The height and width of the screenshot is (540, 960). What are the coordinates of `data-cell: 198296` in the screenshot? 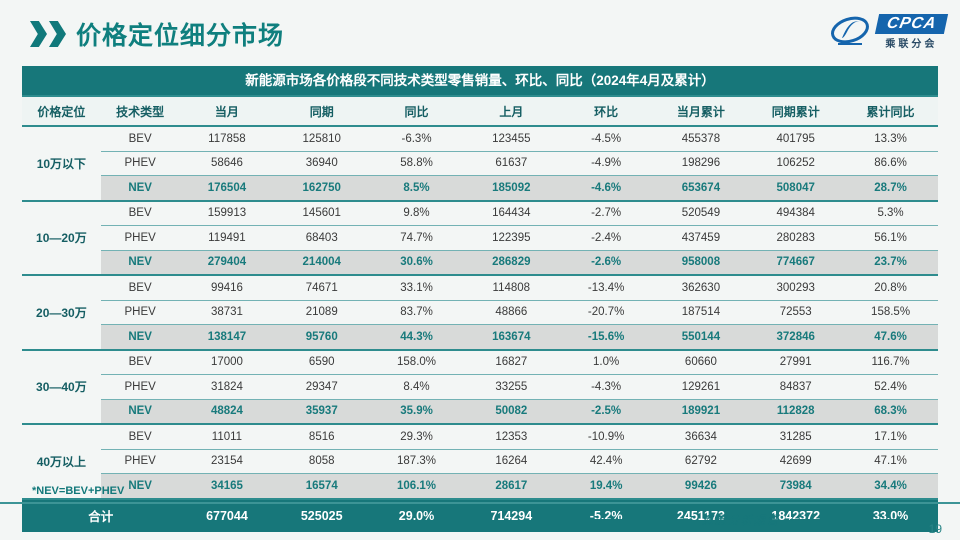 It's located at (701, 163).